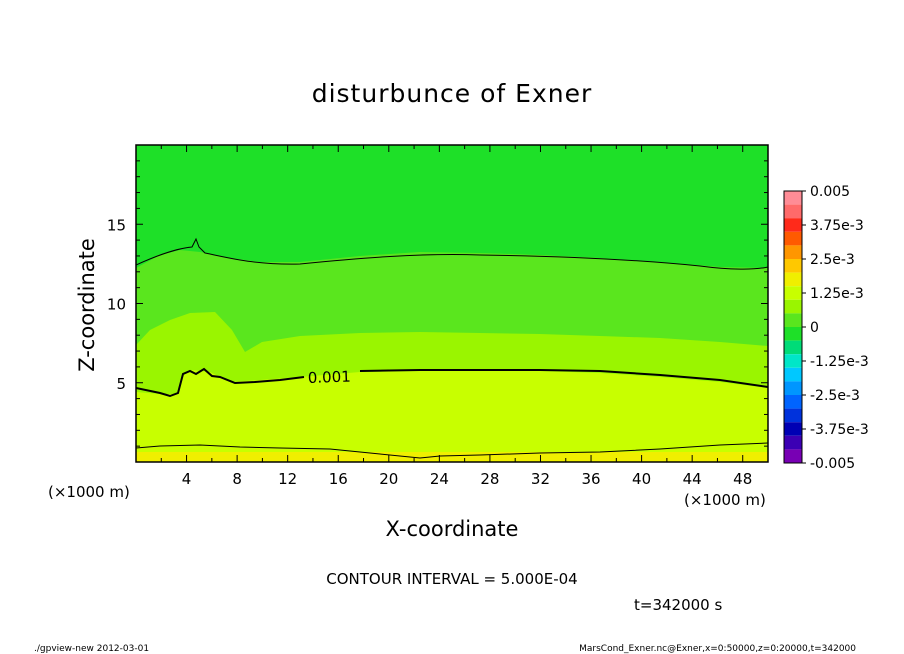 This screenshot has height=654, width=904. I want to click on contour-label: 0.001, so click(330, 377).